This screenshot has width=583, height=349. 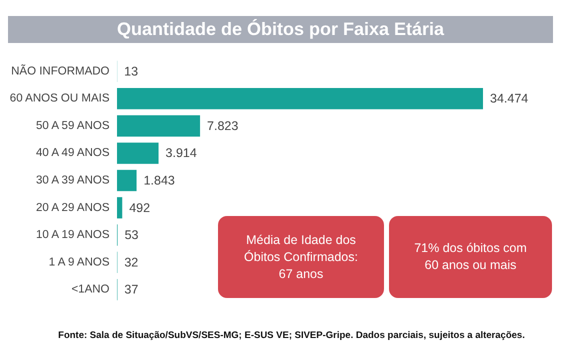 I want to click on data-label: 3.914, so click(x=181, y=153).